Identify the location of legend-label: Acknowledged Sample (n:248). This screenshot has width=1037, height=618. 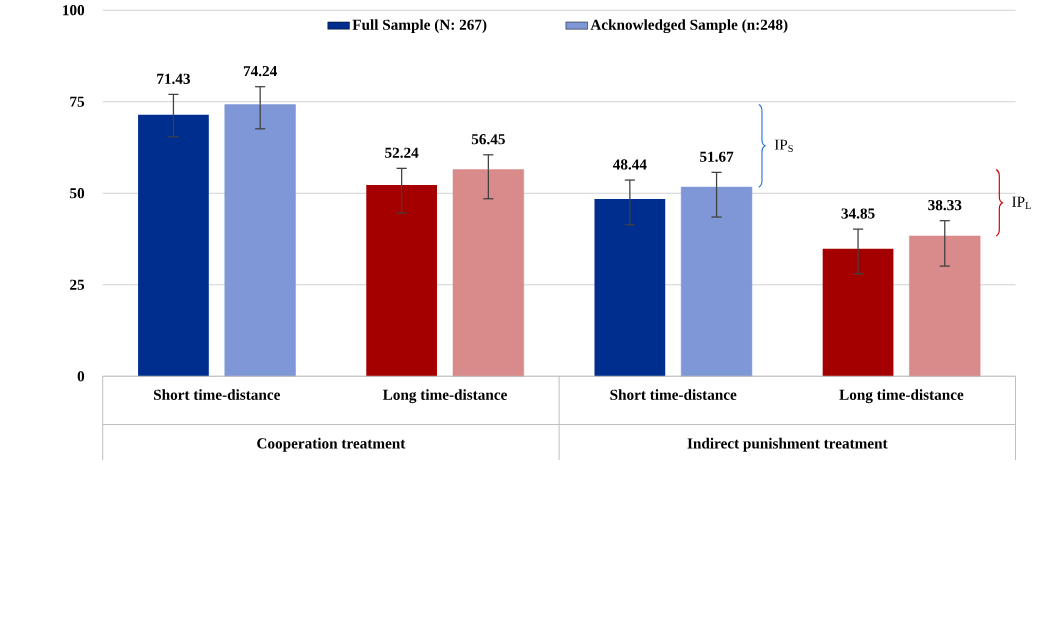
(689, 26).